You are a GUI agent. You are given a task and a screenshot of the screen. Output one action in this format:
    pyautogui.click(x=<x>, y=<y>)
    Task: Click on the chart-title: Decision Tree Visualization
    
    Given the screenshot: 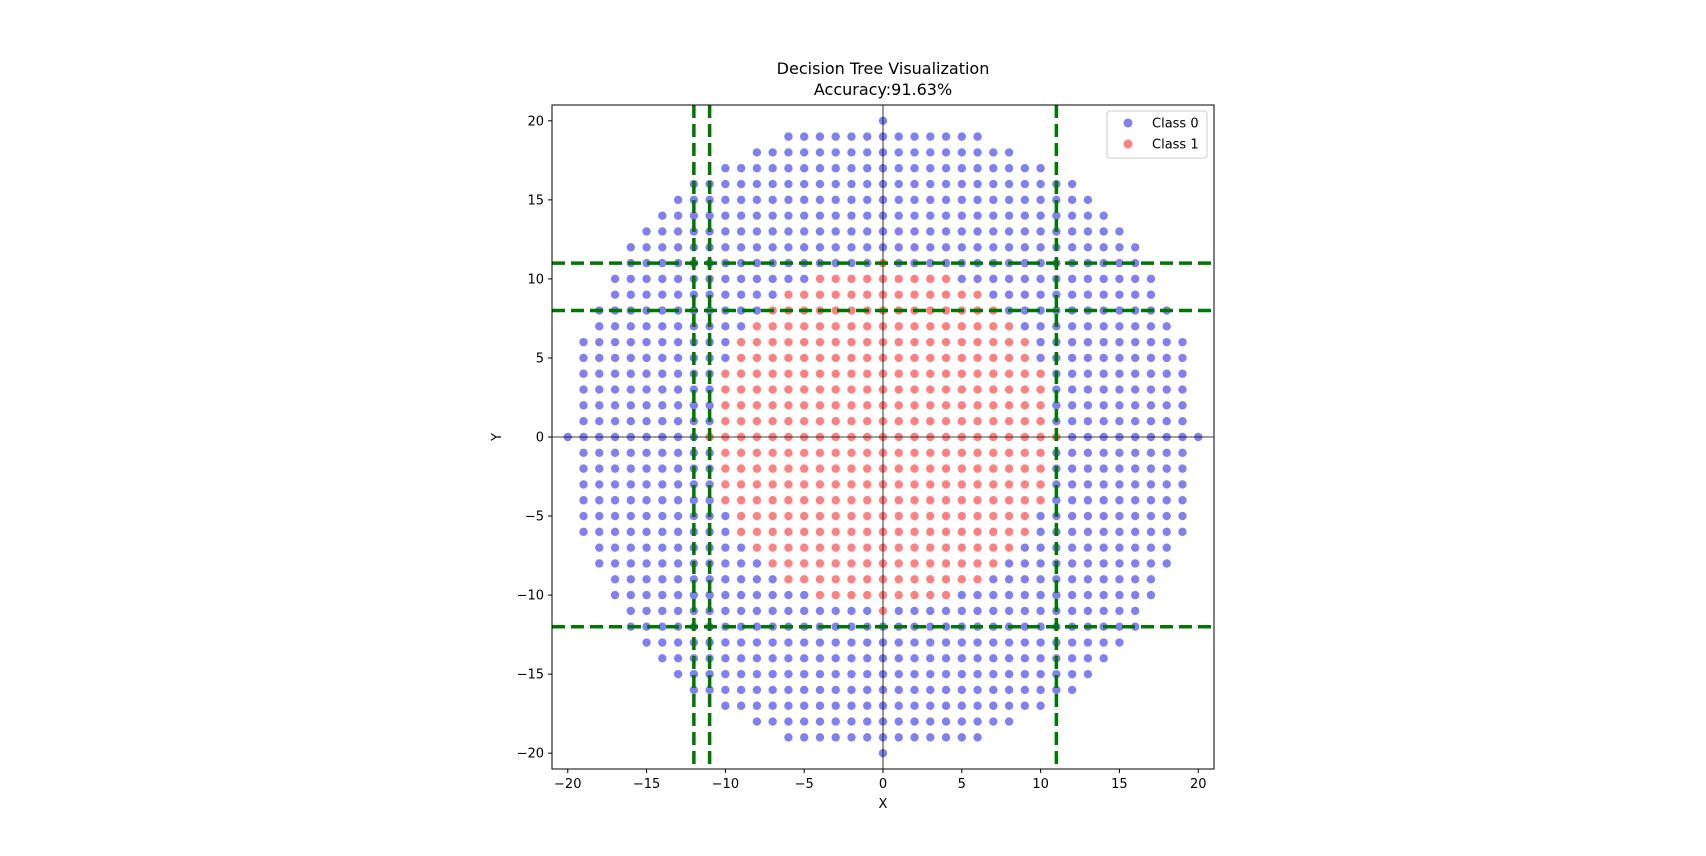 What is the action you would take?
    pyautogui.click(x=883, y=68)
    